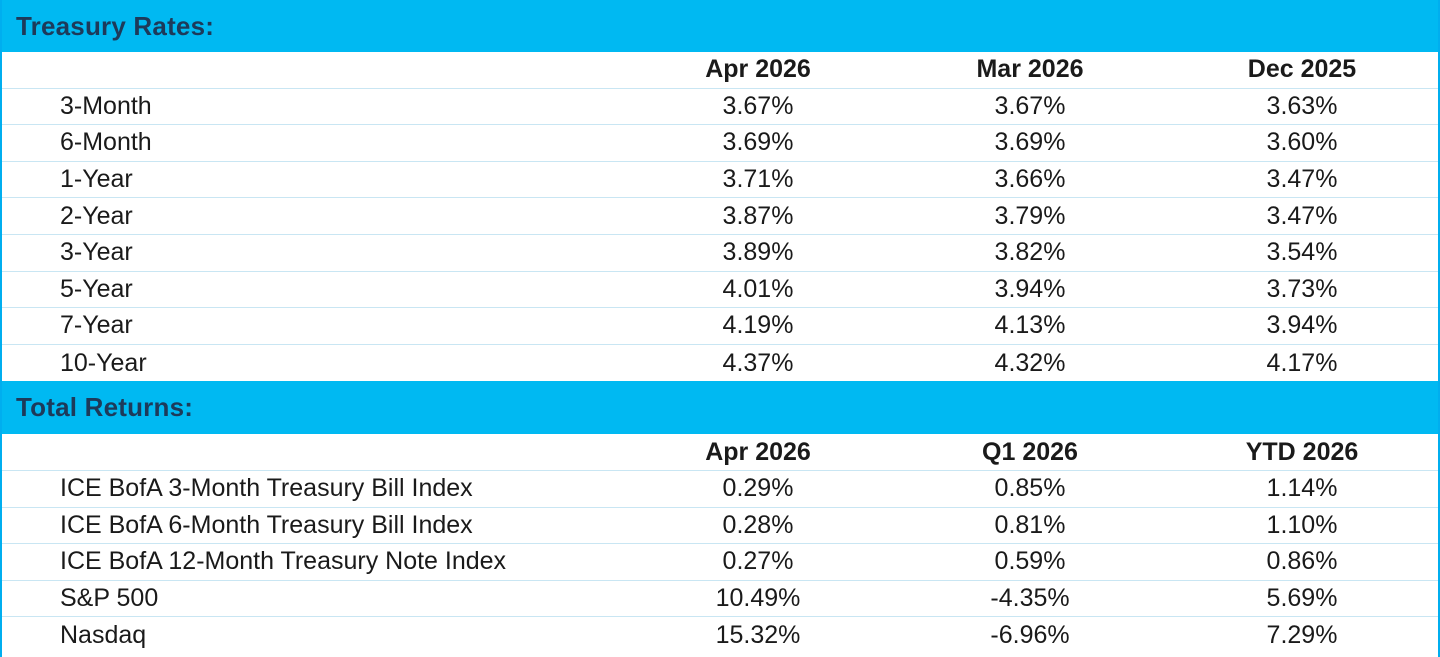  Describe the element at coordinates (1030, 362) in the screenshot. I see `row-value: 4.32%` at that location.